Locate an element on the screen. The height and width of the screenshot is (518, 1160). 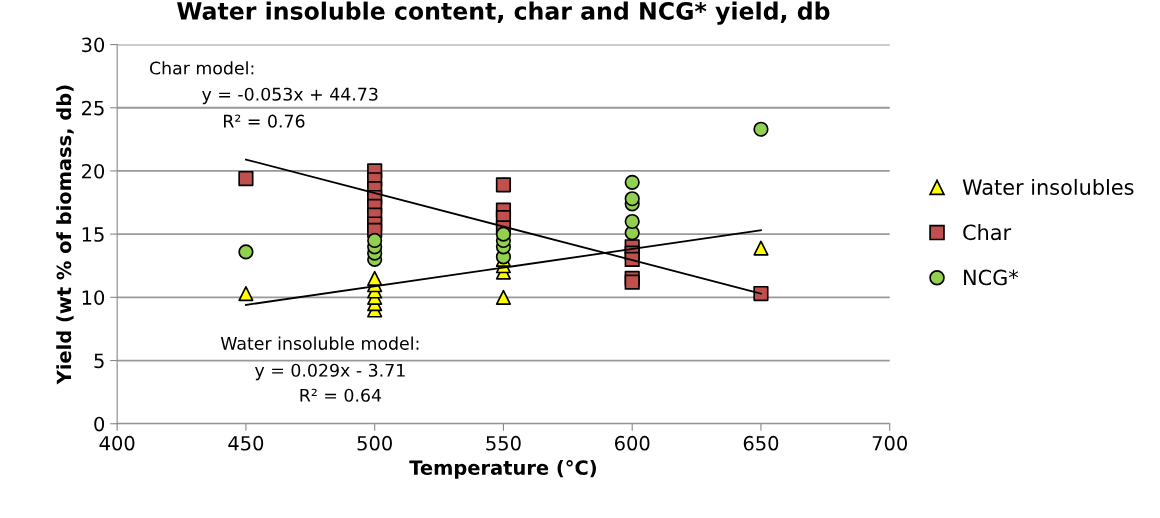
y-tick-label: 20 is located at coordinates (93, 171).